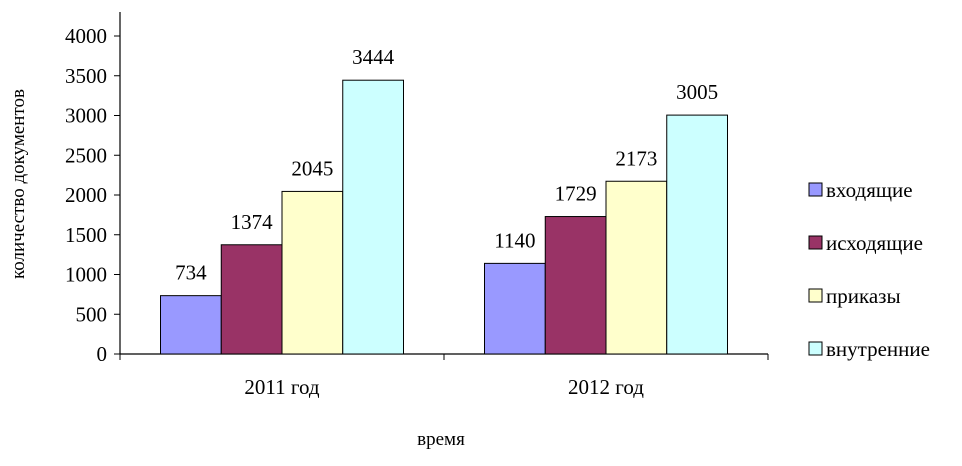 The image size is (962, 466). Describe the element at coordinates (86, 235) in the screenshot. I see `y-tick-label: 1500` at that location.